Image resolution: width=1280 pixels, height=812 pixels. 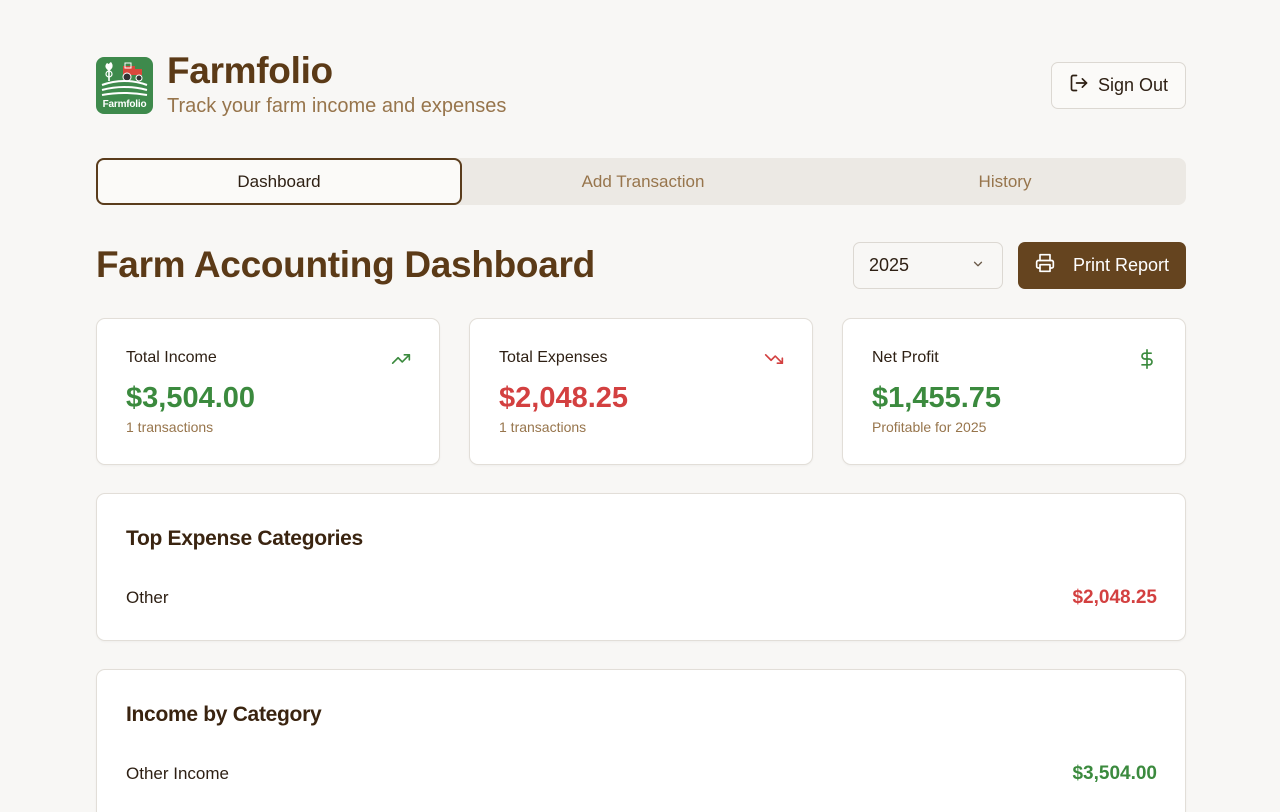 What do you see at coordinates (147, 597) in the screenshot?
I see `expense-category-label: Other` at bounding box center [147, 597].